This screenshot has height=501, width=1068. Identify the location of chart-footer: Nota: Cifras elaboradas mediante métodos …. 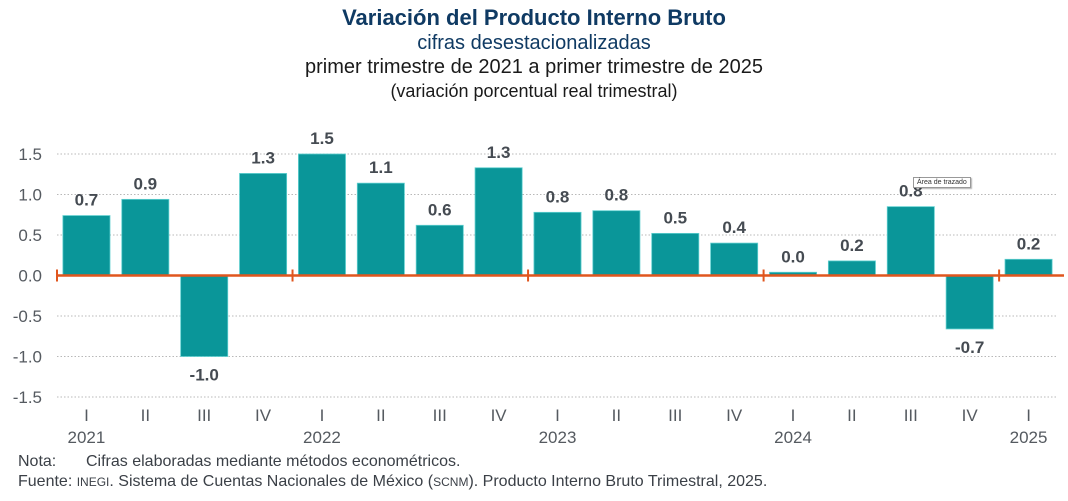
(392, 472).